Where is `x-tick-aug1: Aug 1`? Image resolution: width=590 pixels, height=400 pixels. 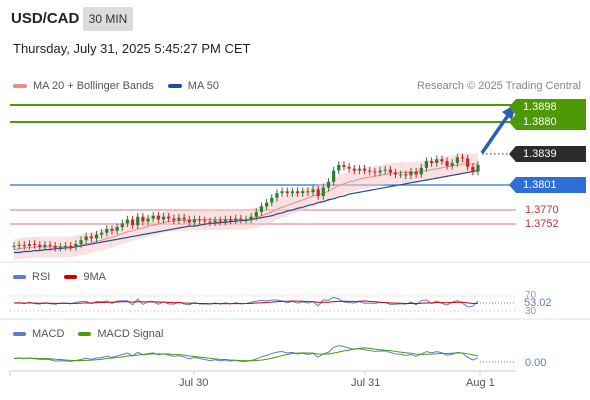 x-tick-aug1: Aug 1 is located at coordinates (480, 383).